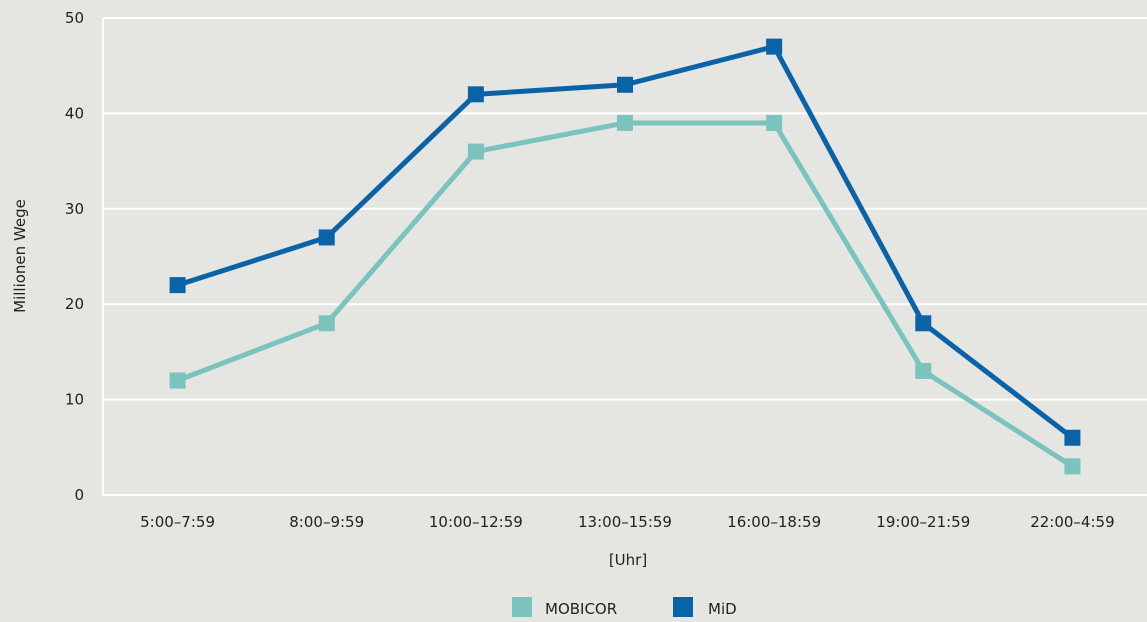 Image resolution: width=1147 pixels, height=622 pixels. What do you see at coordinates (1072, 522) in the screenshot?
I see `x-tick-label: 22:00–4:59` at bounding box center [1072, 522].